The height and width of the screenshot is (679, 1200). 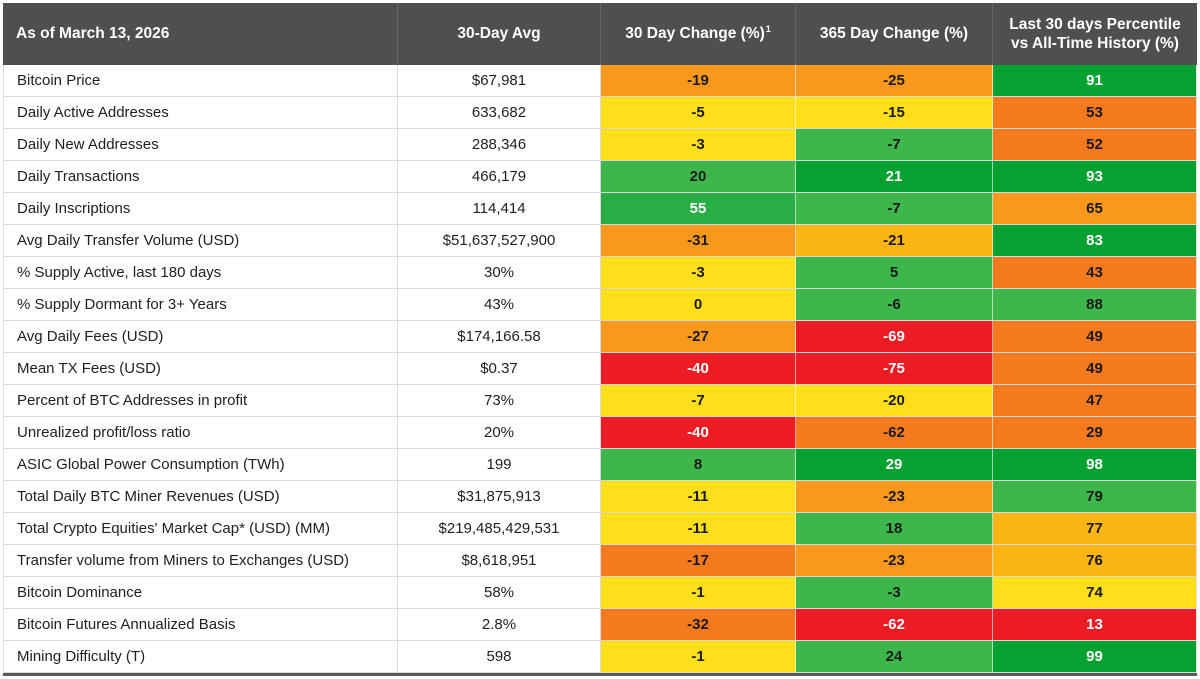 I want to click on metric-percentile-cell: 76, so click(x=1094, y=560).